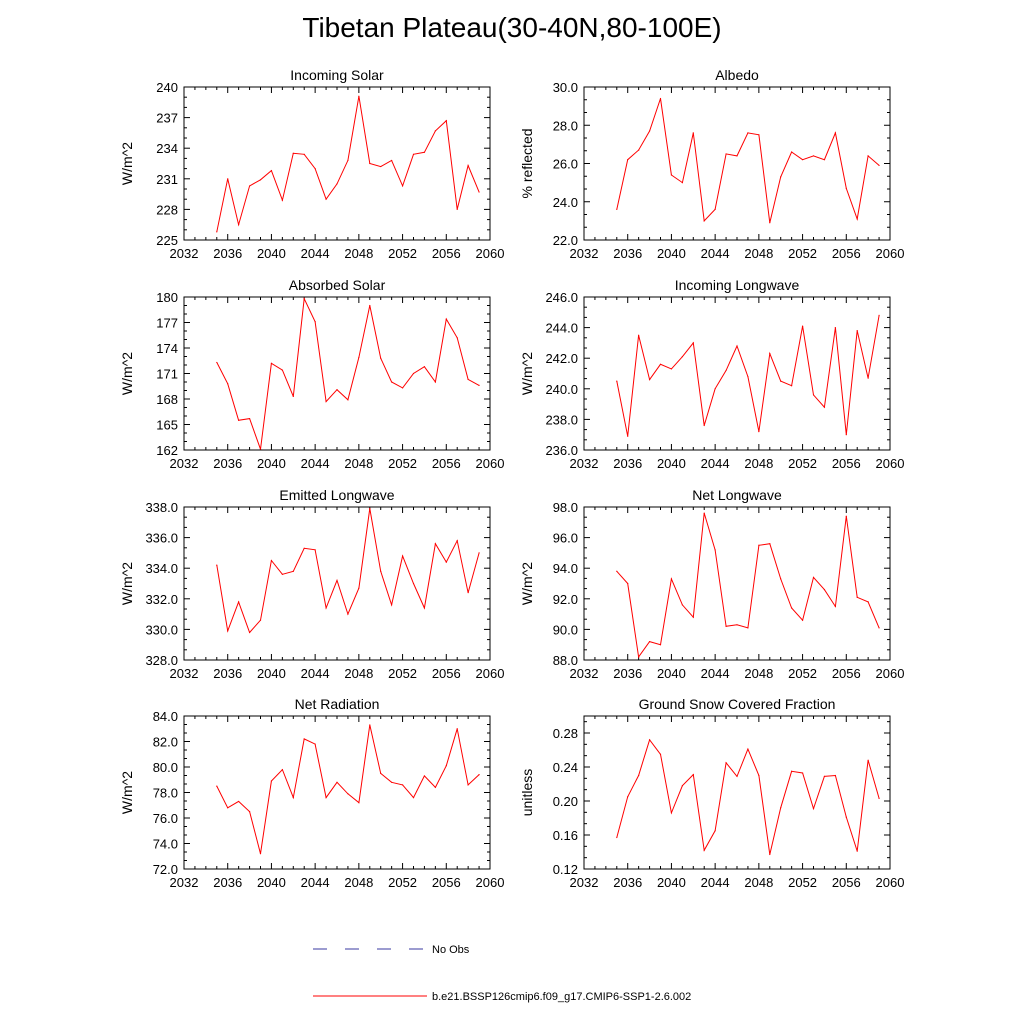 Image resolution: width=1024 pixels, height=1029 pixels. Describe the element at coordinates (512, 27) in the screenshot. I see `figure-title: Tibetan Plateau(30-40N,80-100E)` at that location.